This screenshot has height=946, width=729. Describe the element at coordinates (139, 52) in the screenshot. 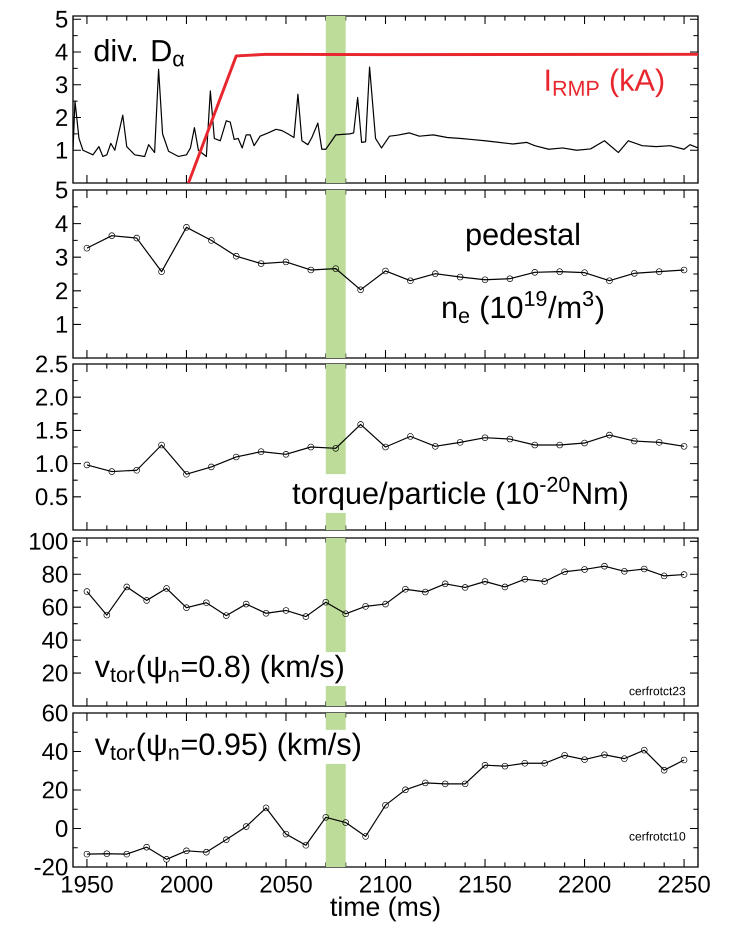

I see `legend-label: div. D$_{α}$` at that location.